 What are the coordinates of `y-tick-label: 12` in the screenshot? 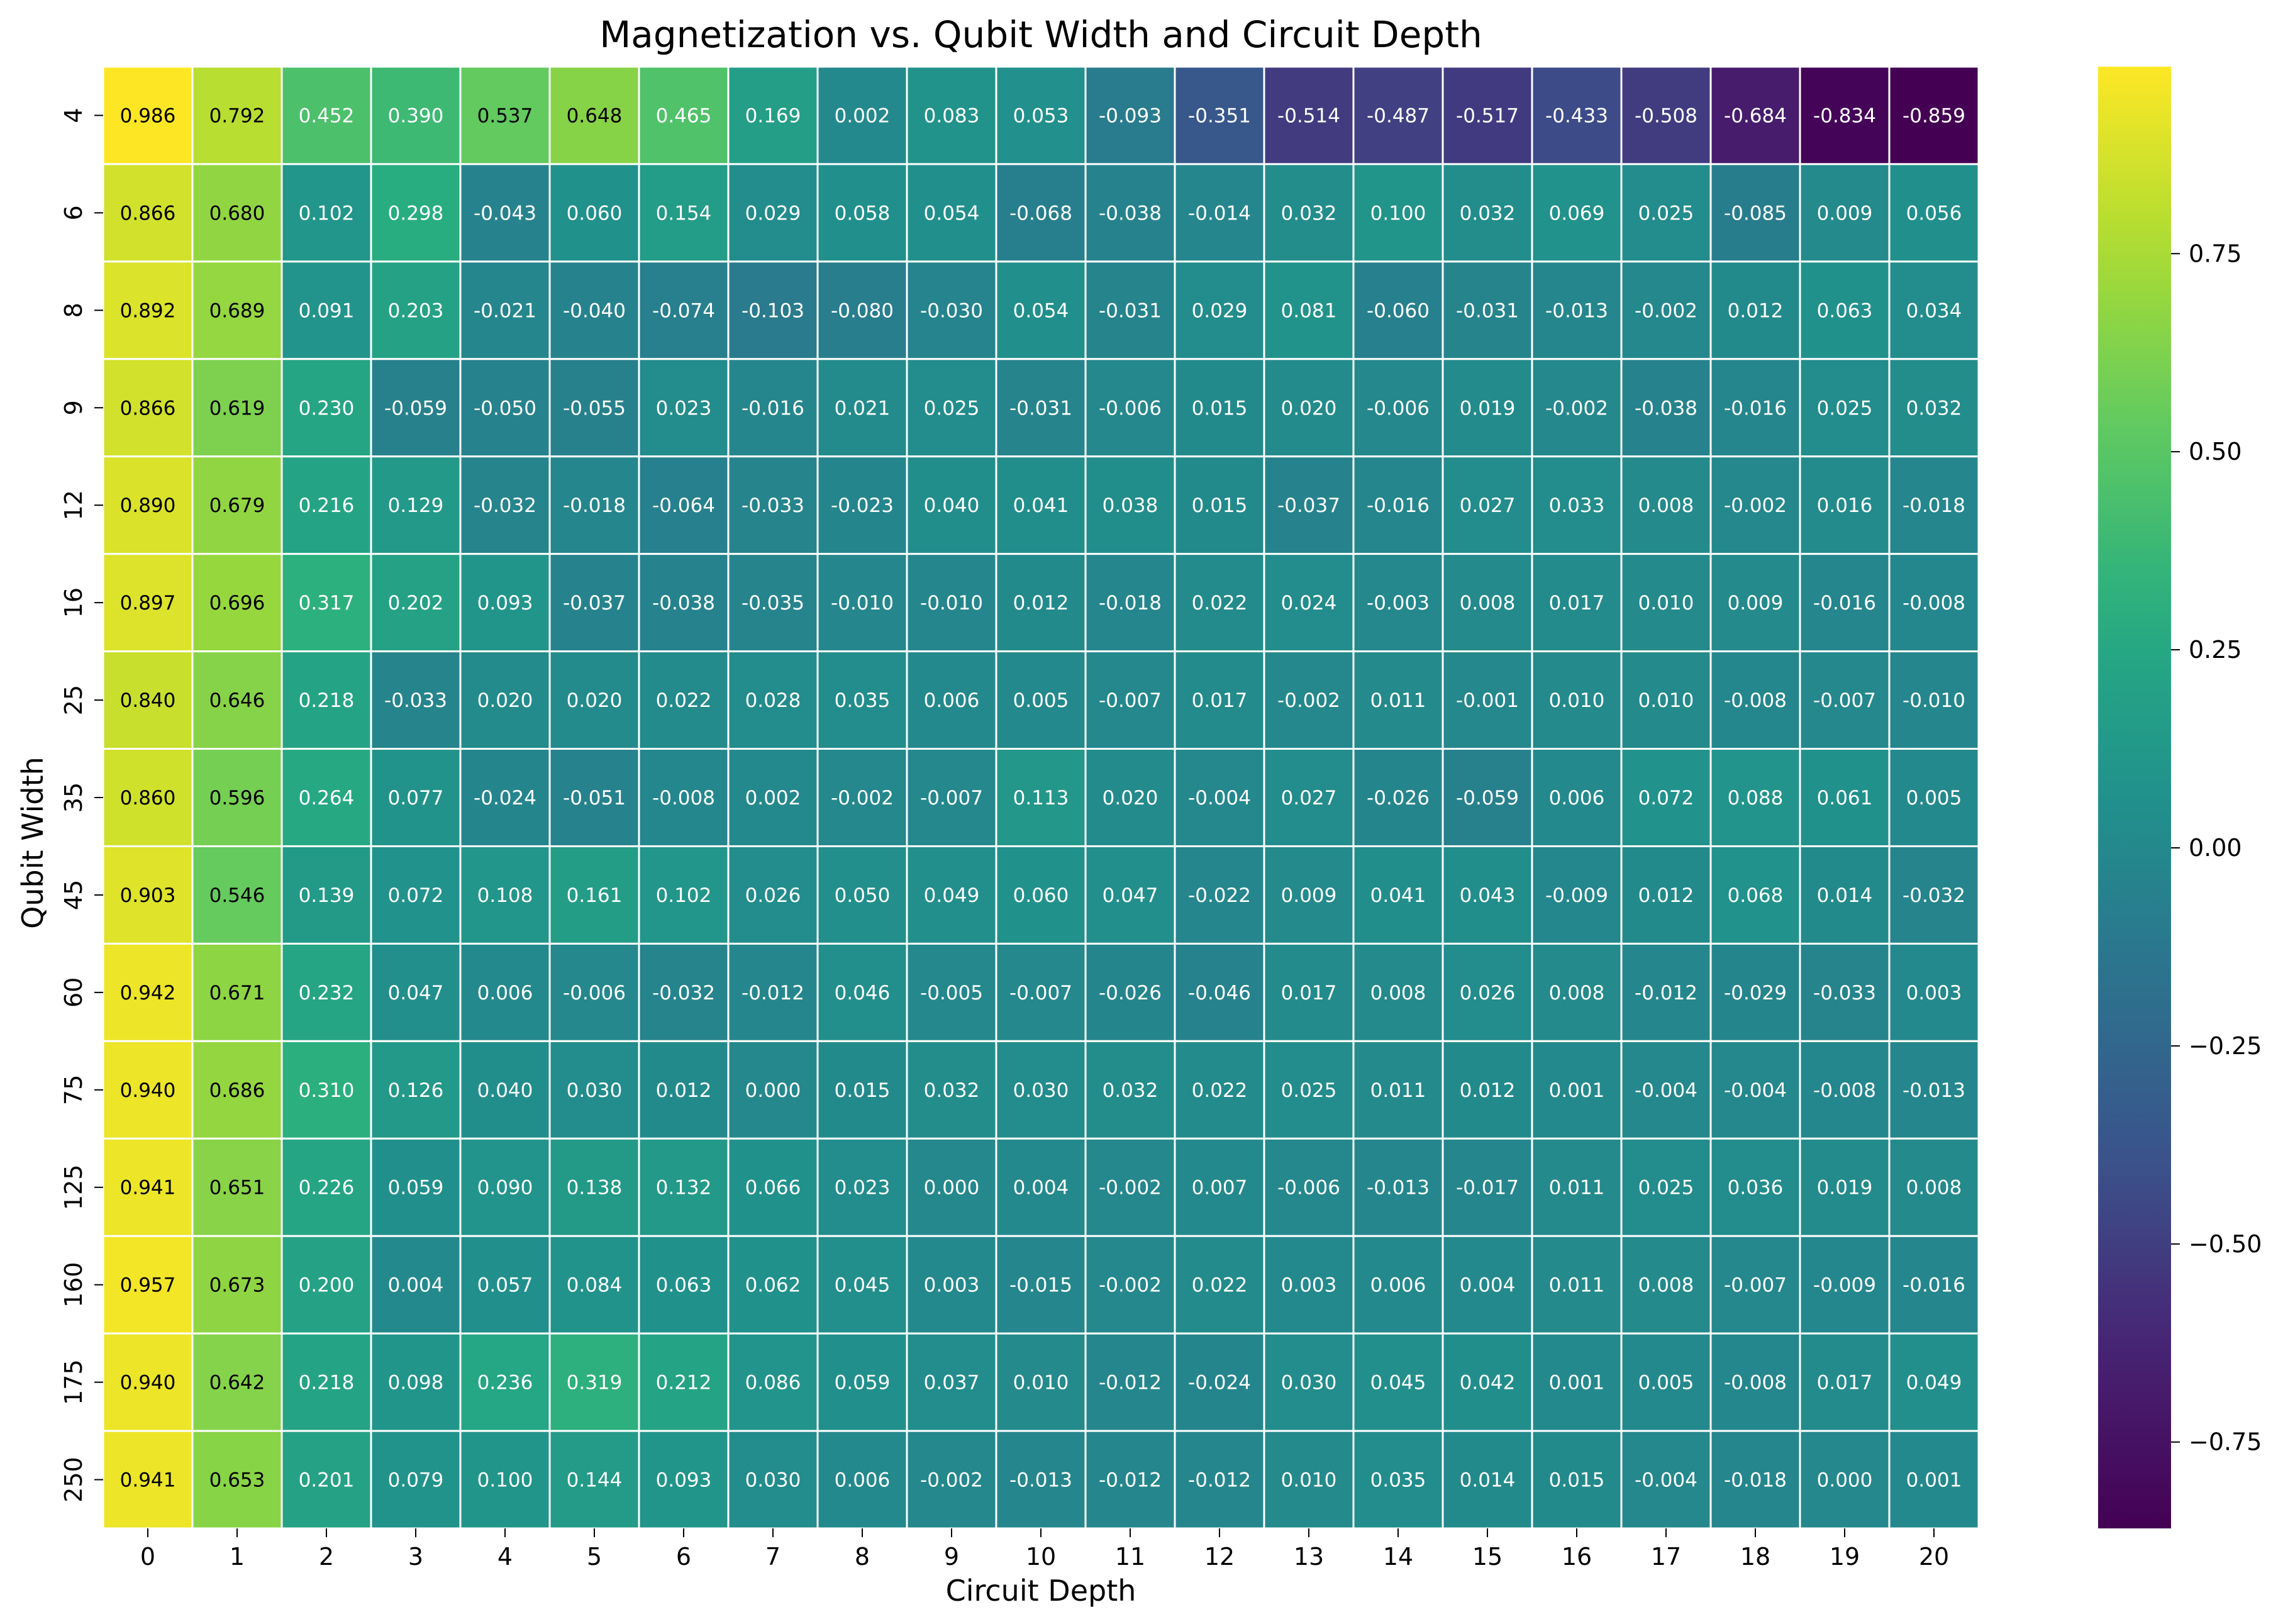 It's located at (73, 505).